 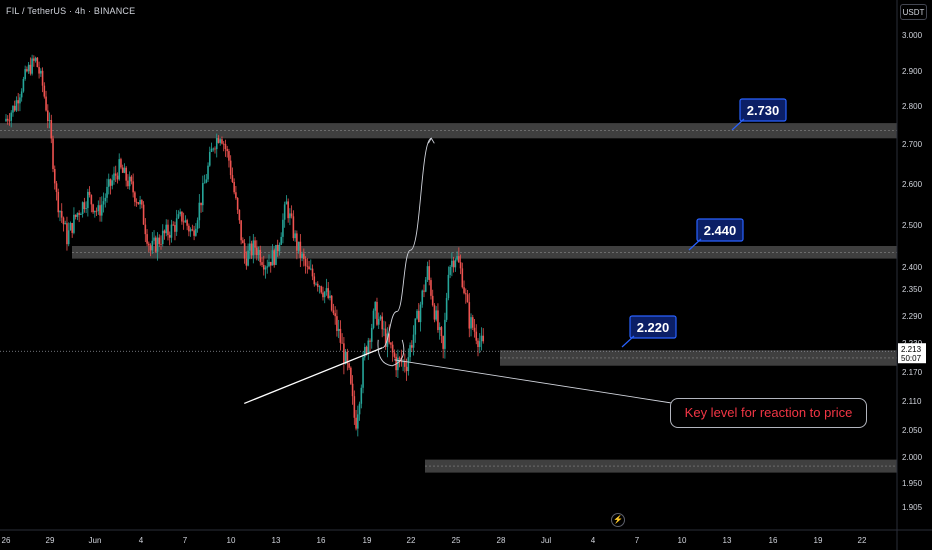 I want to click on price-tick-label: 2.500, so click(x=912, y=225).